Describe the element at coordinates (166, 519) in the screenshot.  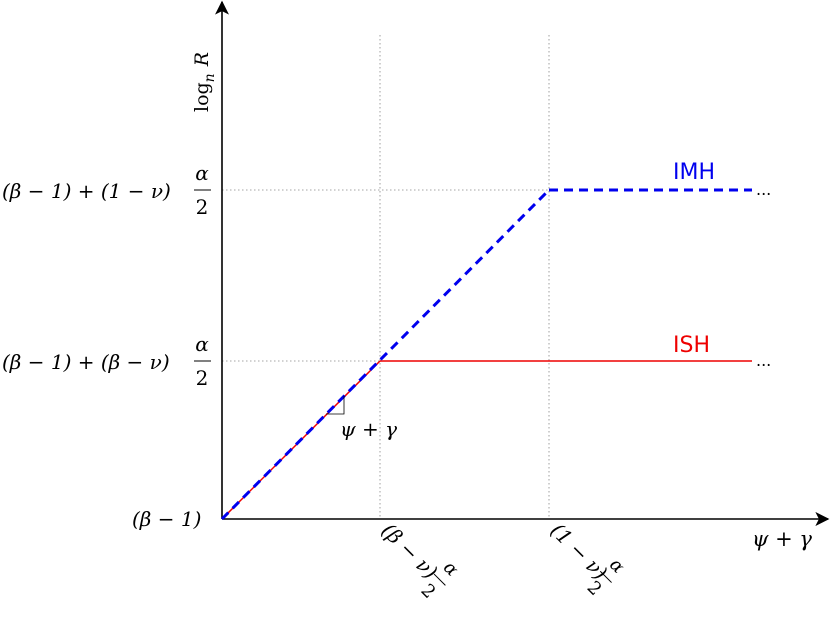
I see `y-tick-origin: (β − 1)` at that location.